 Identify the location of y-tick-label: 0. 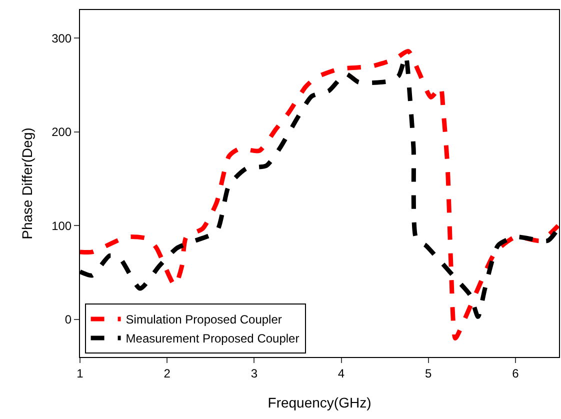
(68, 319).